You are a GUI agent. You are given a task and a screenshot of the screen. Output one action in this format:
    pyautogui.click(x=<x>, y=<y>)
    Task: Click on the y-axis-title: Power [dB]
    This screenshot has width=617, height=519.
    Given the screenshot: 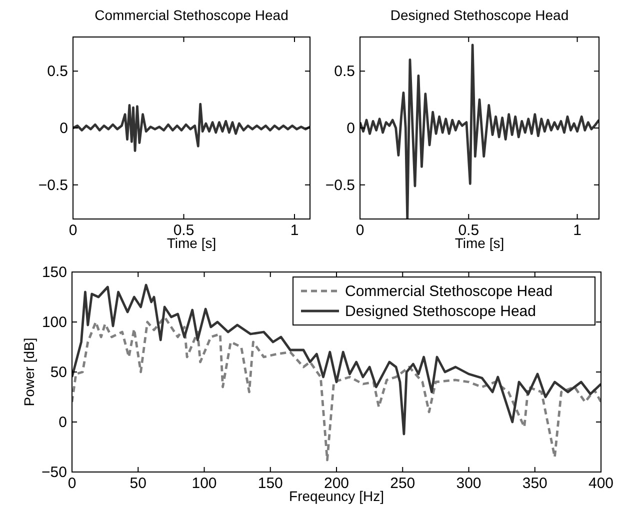 What is the action you would take?
    pyautogui.click(x=29, y=372)
    